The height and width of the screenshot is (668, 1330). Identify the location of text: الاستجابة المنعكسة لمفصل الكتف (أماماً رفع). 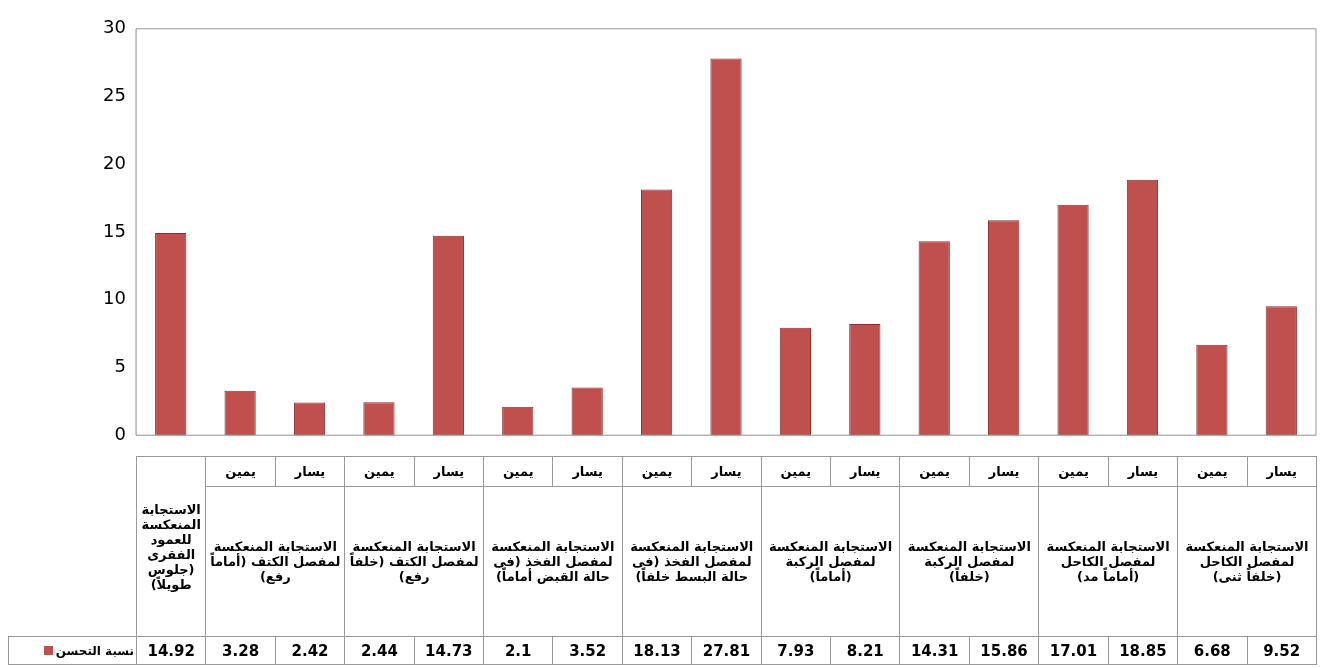
(275, 561).